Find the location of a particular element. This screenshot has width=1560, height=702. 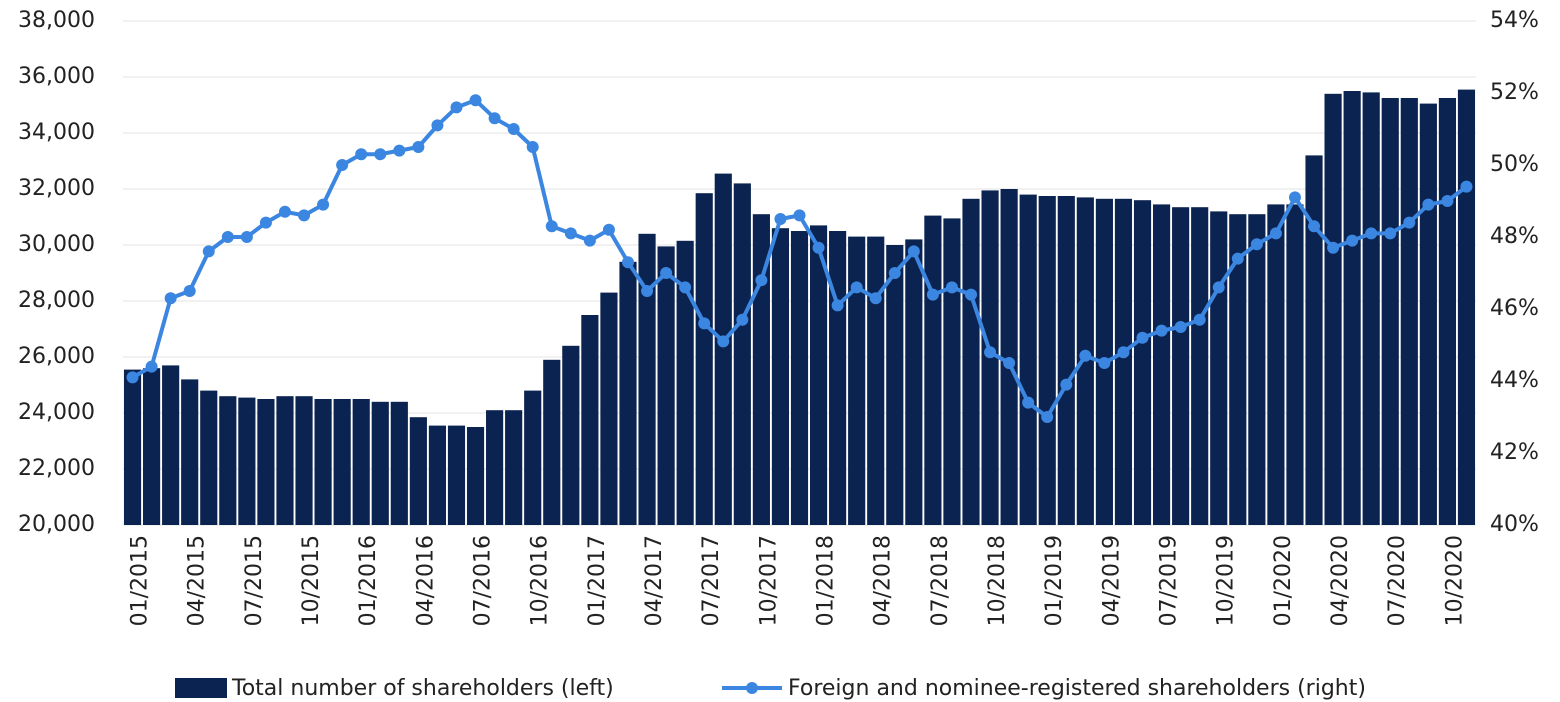

x-tick-label: 04/2020 is located at coordinates (1340, 580).